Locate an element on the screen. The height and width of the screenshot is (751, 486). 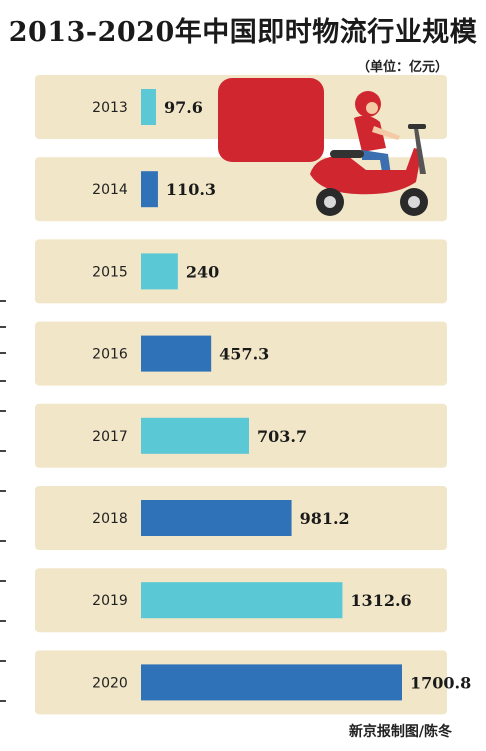
value-label: 457.3 is located at coordinates (244, 354).